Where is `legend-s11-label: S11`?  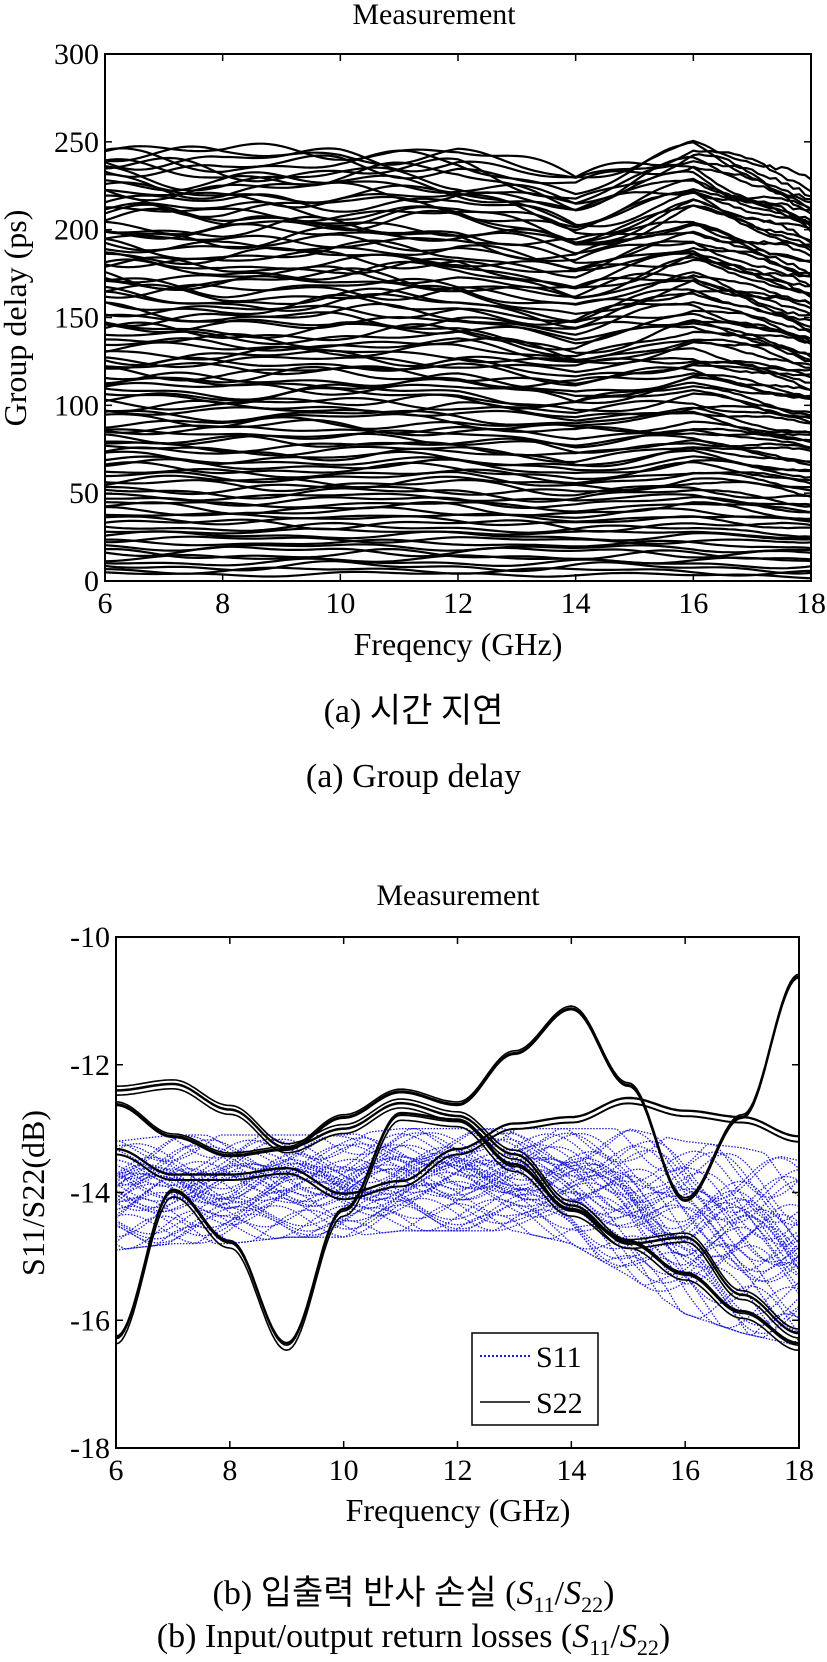 legend-s11-label: S11 is located at coordinates (559, 1357).